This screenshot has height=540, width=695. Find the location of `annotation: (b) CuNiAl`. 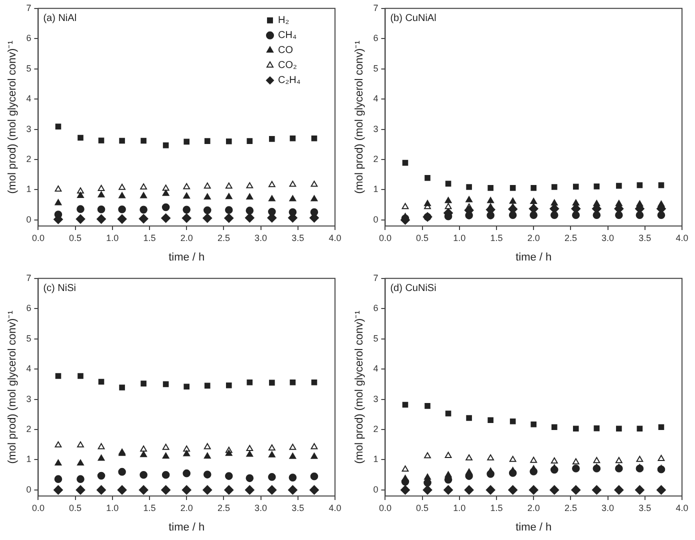

annotation: (b) CuNiAl is located at coordinates (413, 18).